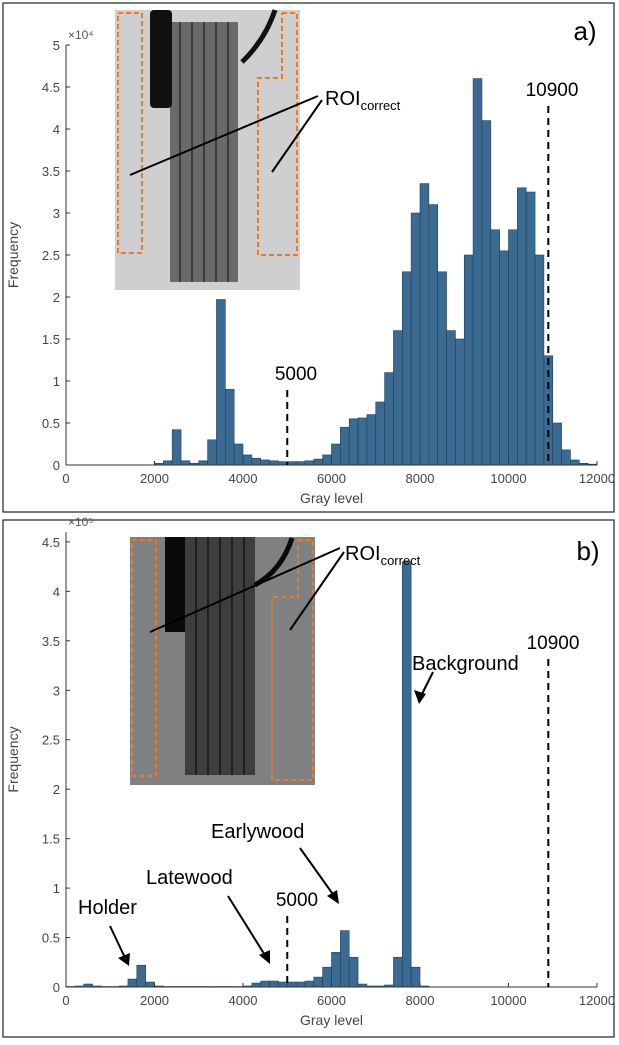  Describe the element at coordinates (56, 690) in the screenshot. I see `y-tick-label: 3` at that location.